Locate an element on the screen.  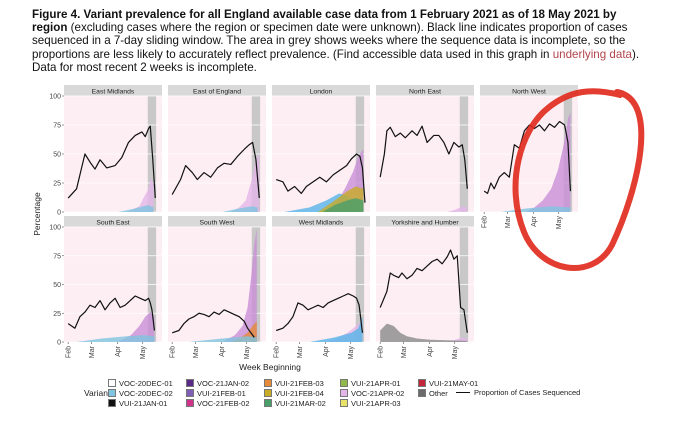
panel-title: Yorkshire and Humber is located at coordinates (425, 223).